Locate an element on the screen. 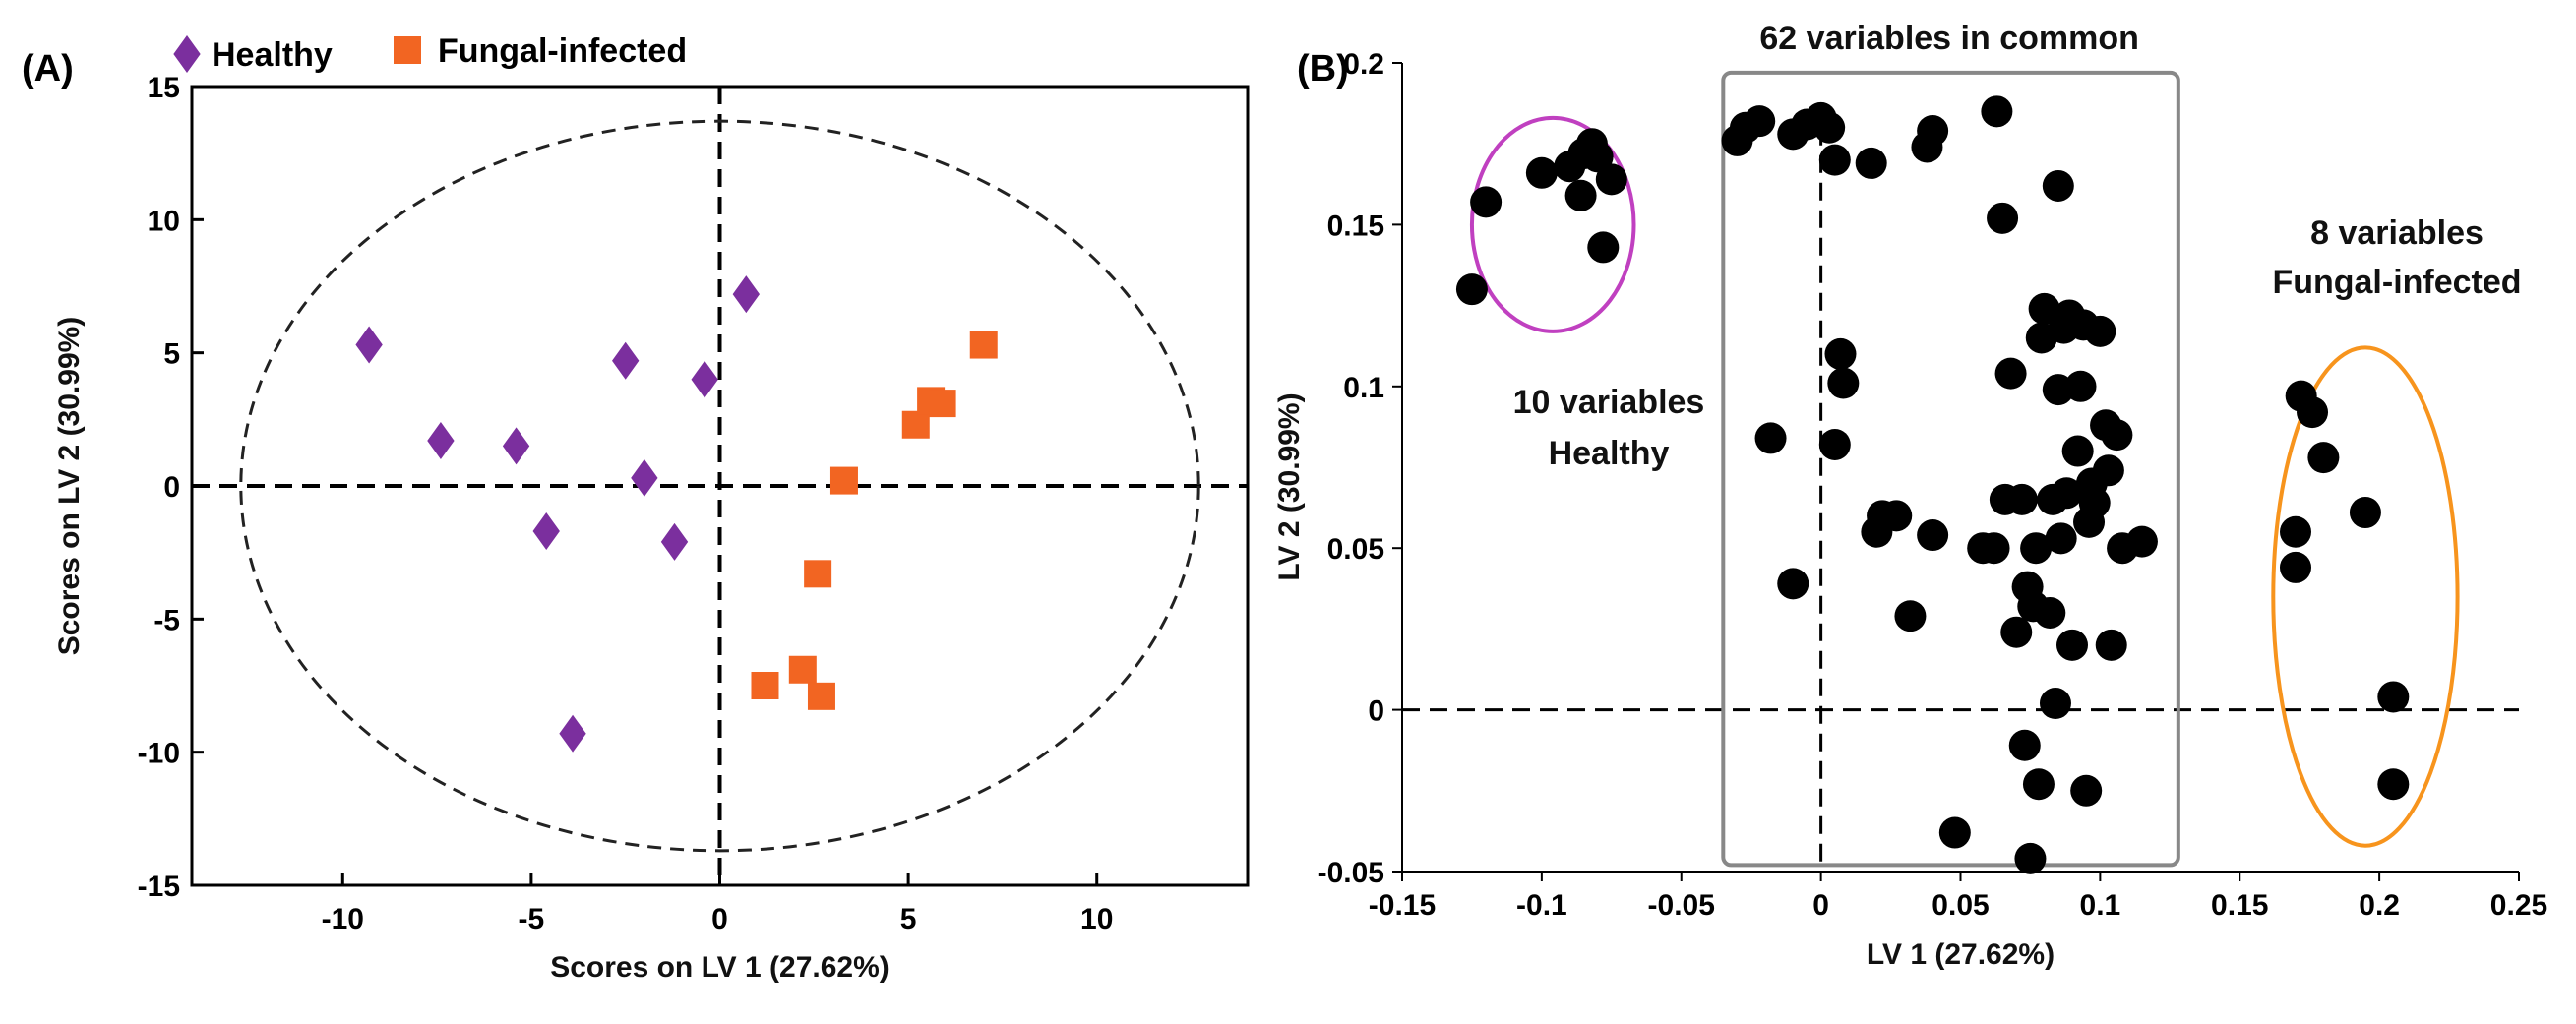 Image resolution: width=2576 pixels, height=1024 pixels. legend-healthy-marker is located at coordinates (187, 54).